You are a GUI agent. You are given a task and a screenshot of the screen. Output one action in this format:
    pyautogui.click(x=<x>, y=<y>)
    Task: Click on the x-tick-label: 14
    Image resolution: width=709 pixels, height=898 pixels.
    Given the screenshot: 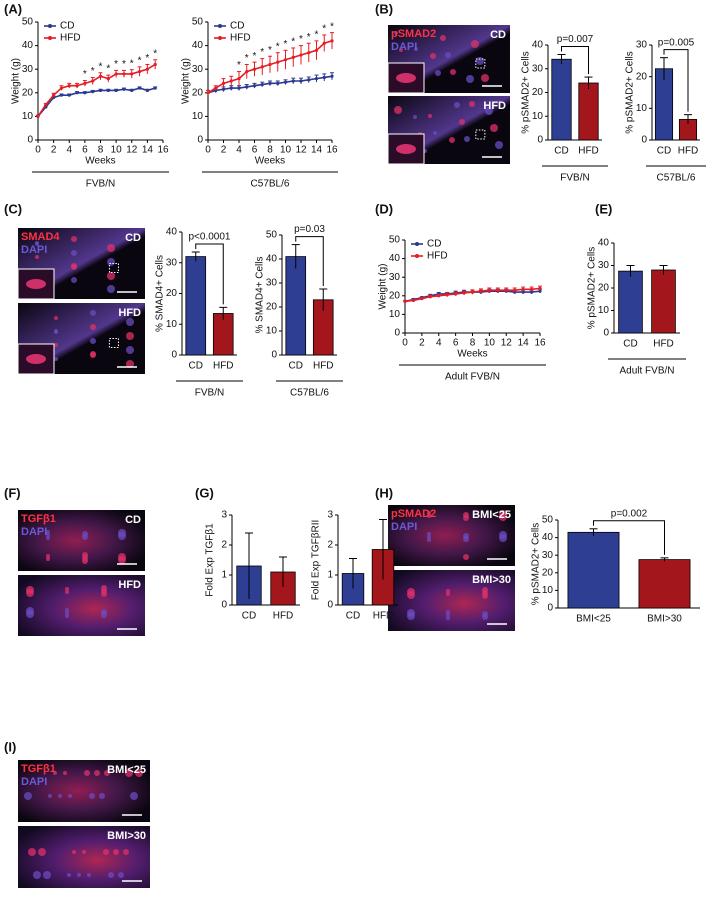 What is the action you would take?
    pyautogui.click(x=317, y=150)
    